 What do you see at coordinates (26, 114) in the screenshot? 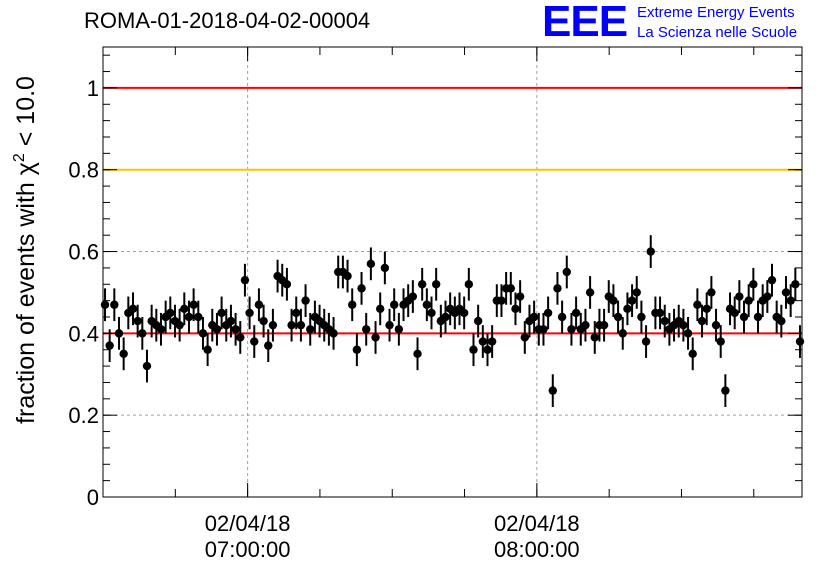
I see `y-axis-label-suffix: < 10.0` at bounding box center [26, 114].